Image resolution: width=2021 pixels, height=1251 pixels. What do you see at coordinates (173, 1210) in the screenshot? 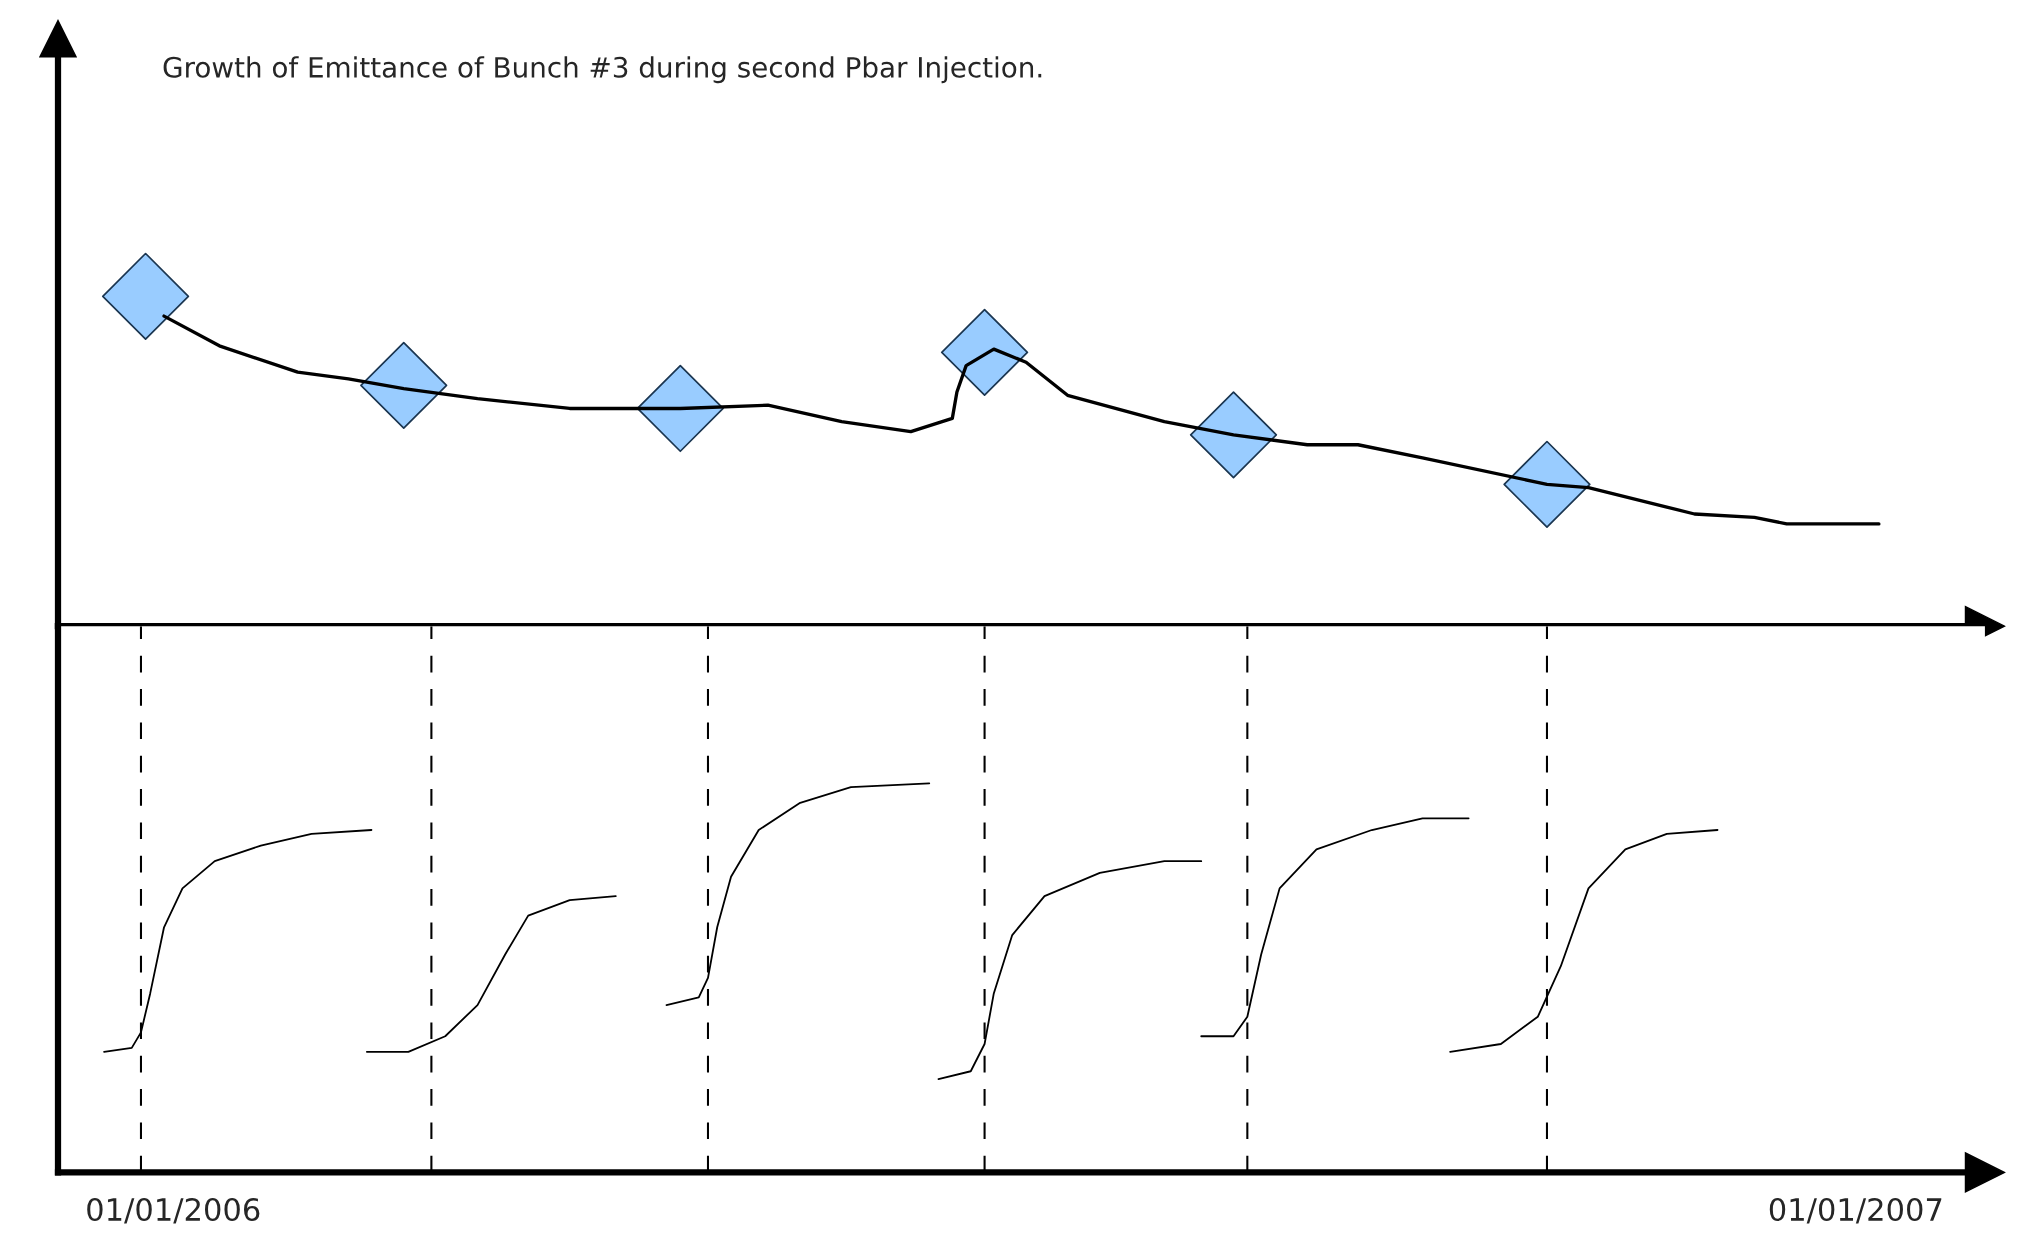
I see `x-tick-label: 01/01/2006` at bounding box center [173, 1210].